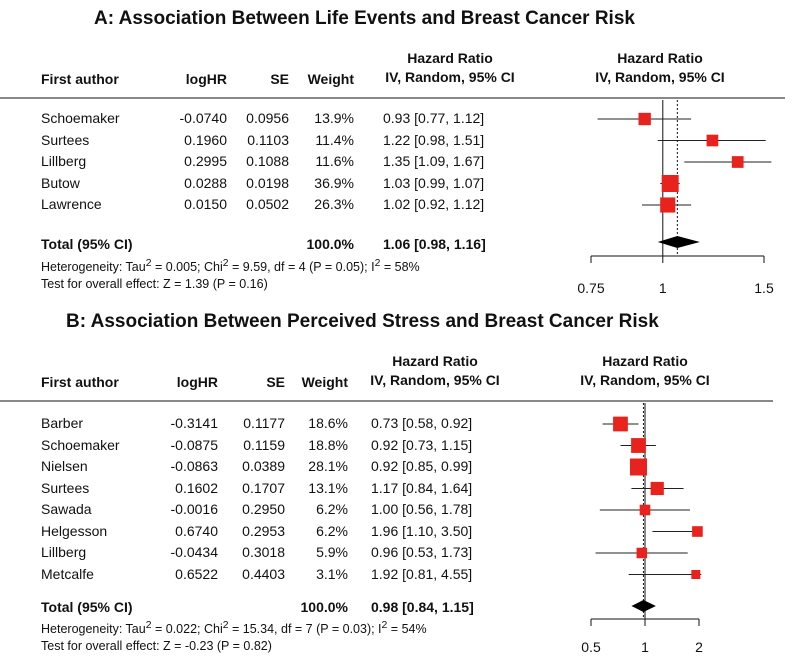 Image resolution: width=799 pixels, height=670 pixels. What do you see at coordinates (267, 204) in the screenshot?
I see `study-se: 0.0502` at bounding box center [267, 204].